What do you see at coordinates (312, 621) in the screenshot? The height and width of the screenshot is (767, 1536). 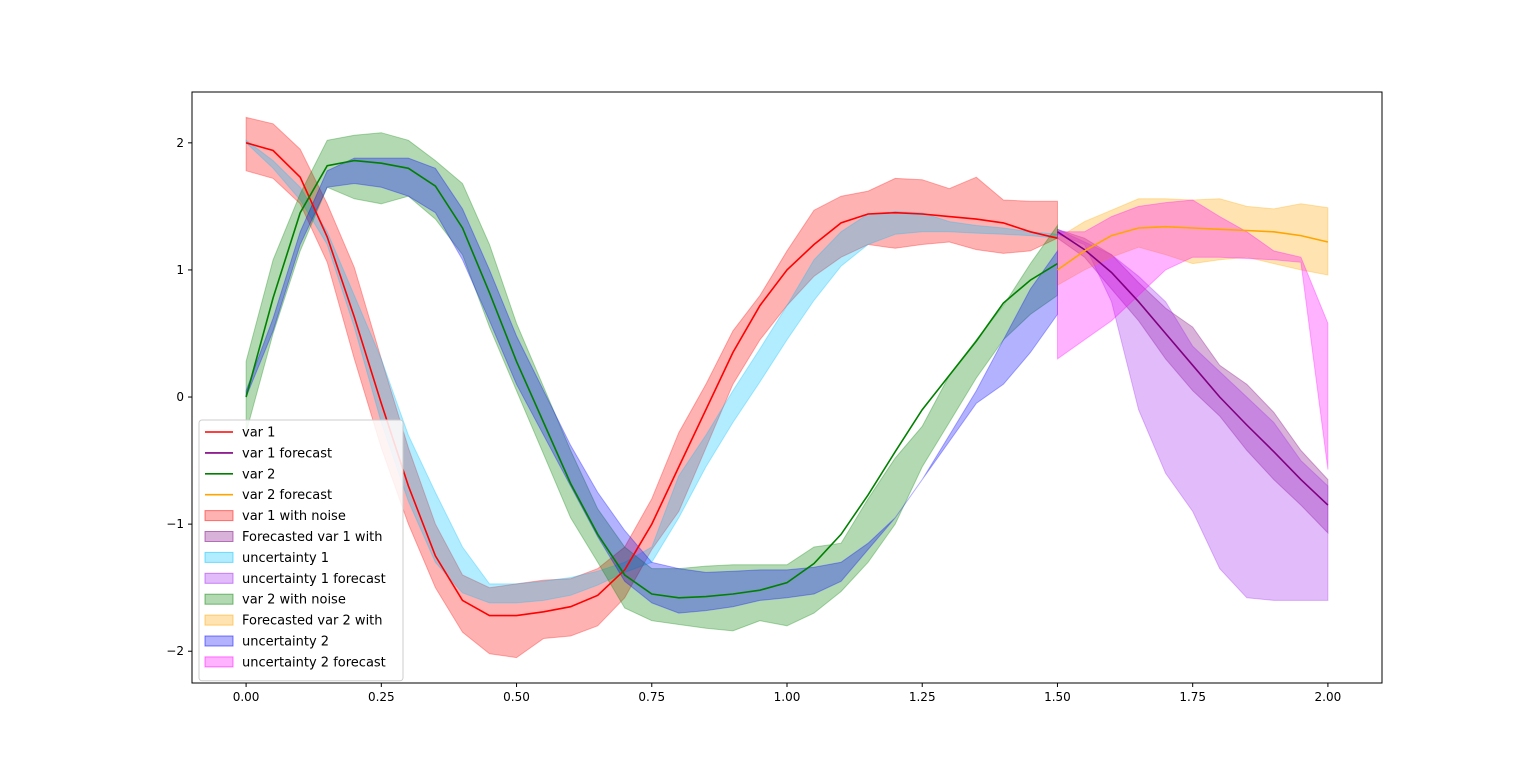 I see `legend-label: Forecasted var 2 with` at bounding box center [312, 621].